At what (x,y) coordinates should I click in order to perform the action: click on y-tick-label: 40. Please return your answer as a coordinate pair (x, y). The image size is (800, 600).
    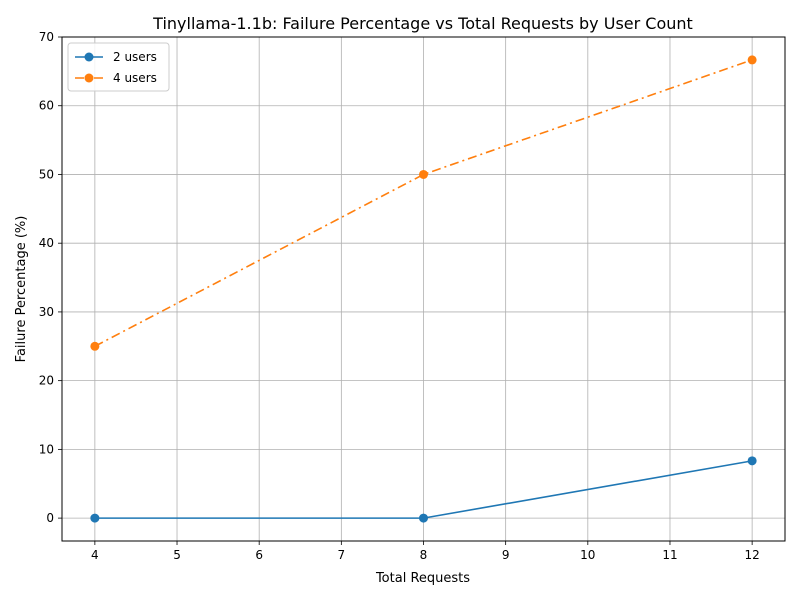
    Looking at the image, I should click on (46, 243).